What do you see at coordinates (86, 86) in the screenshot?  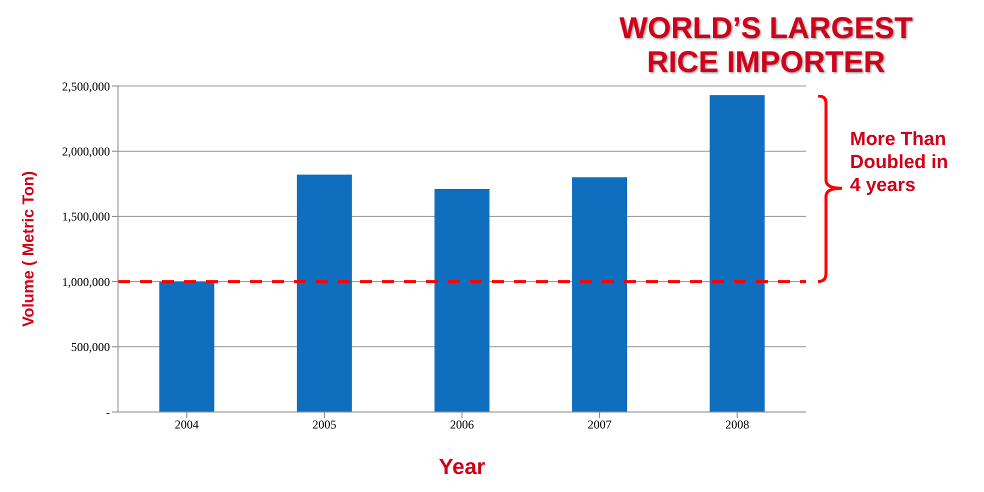 I see `y-tick-label: 2,500,000` at bounding box center [86, 86].